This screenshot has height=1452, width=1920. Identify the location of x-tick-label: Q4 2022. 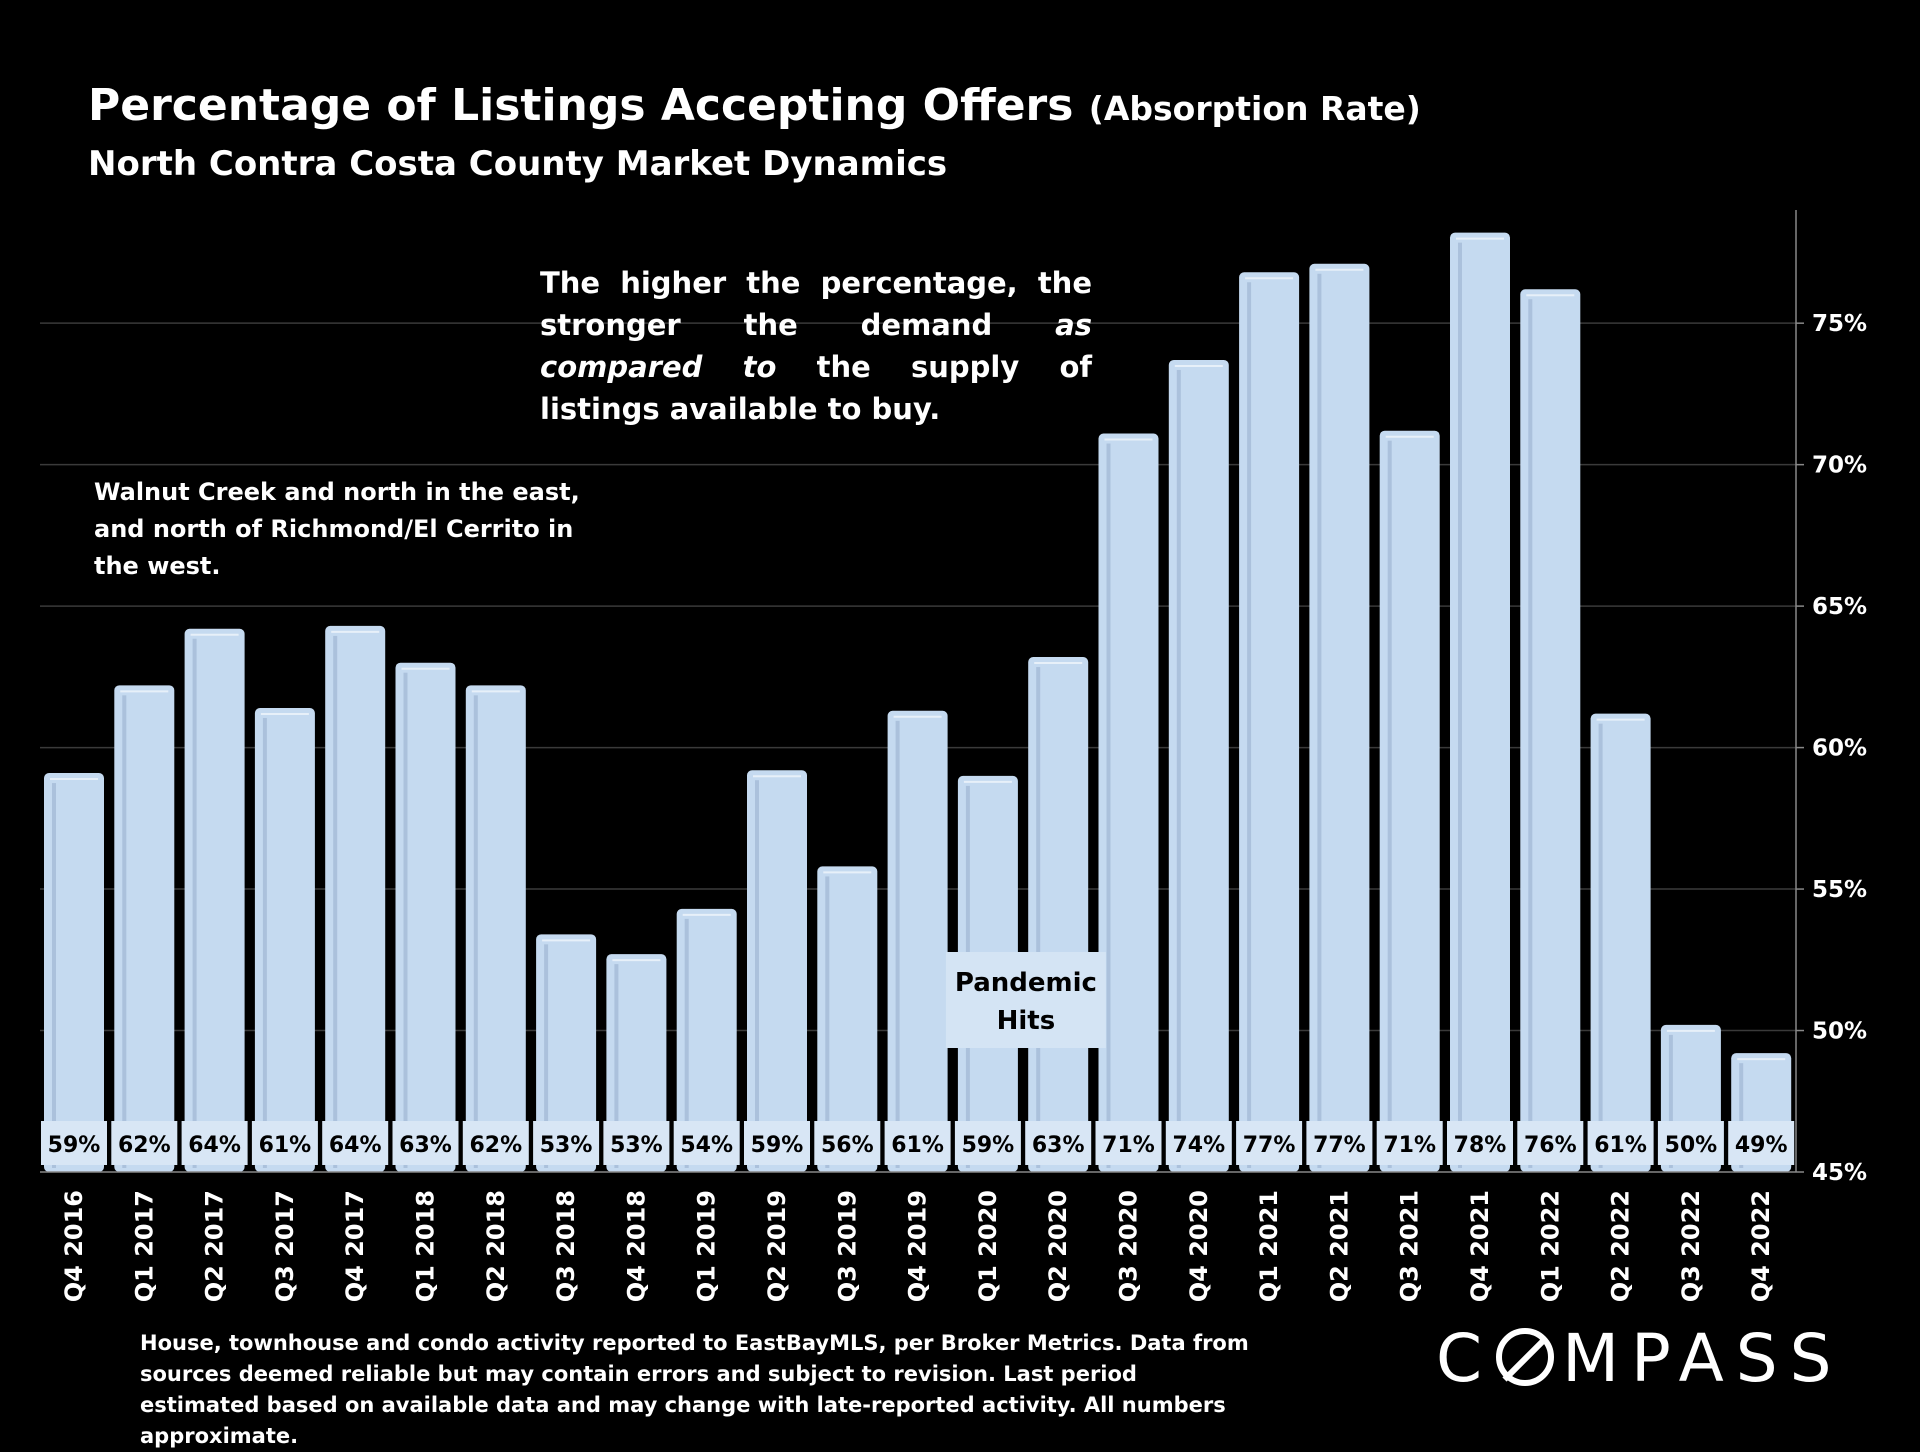
(1761, 1246).